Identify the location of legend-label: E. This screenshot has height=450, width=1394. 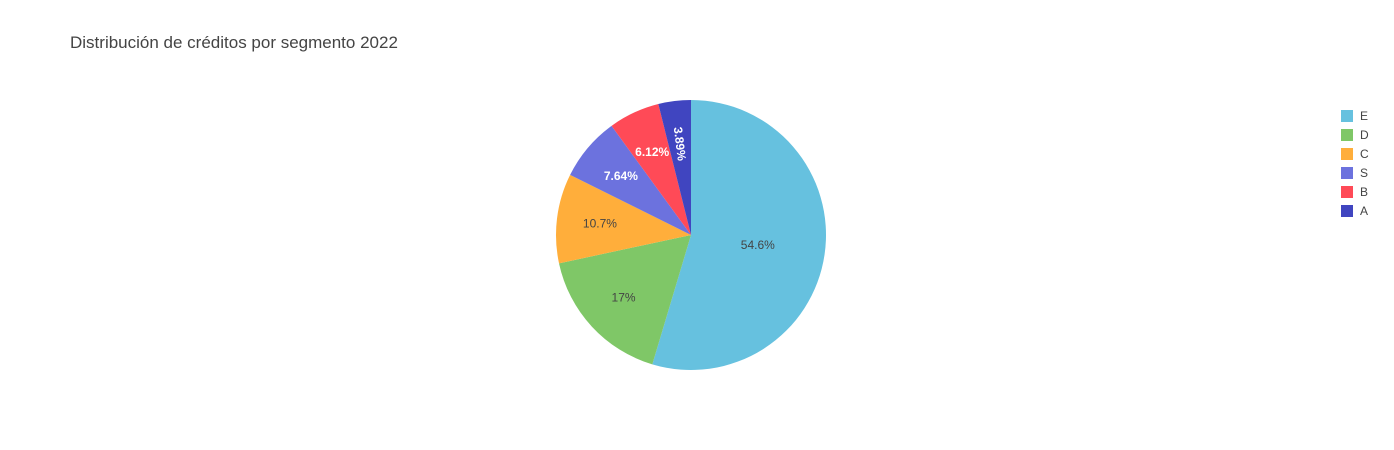
(1364, 115).